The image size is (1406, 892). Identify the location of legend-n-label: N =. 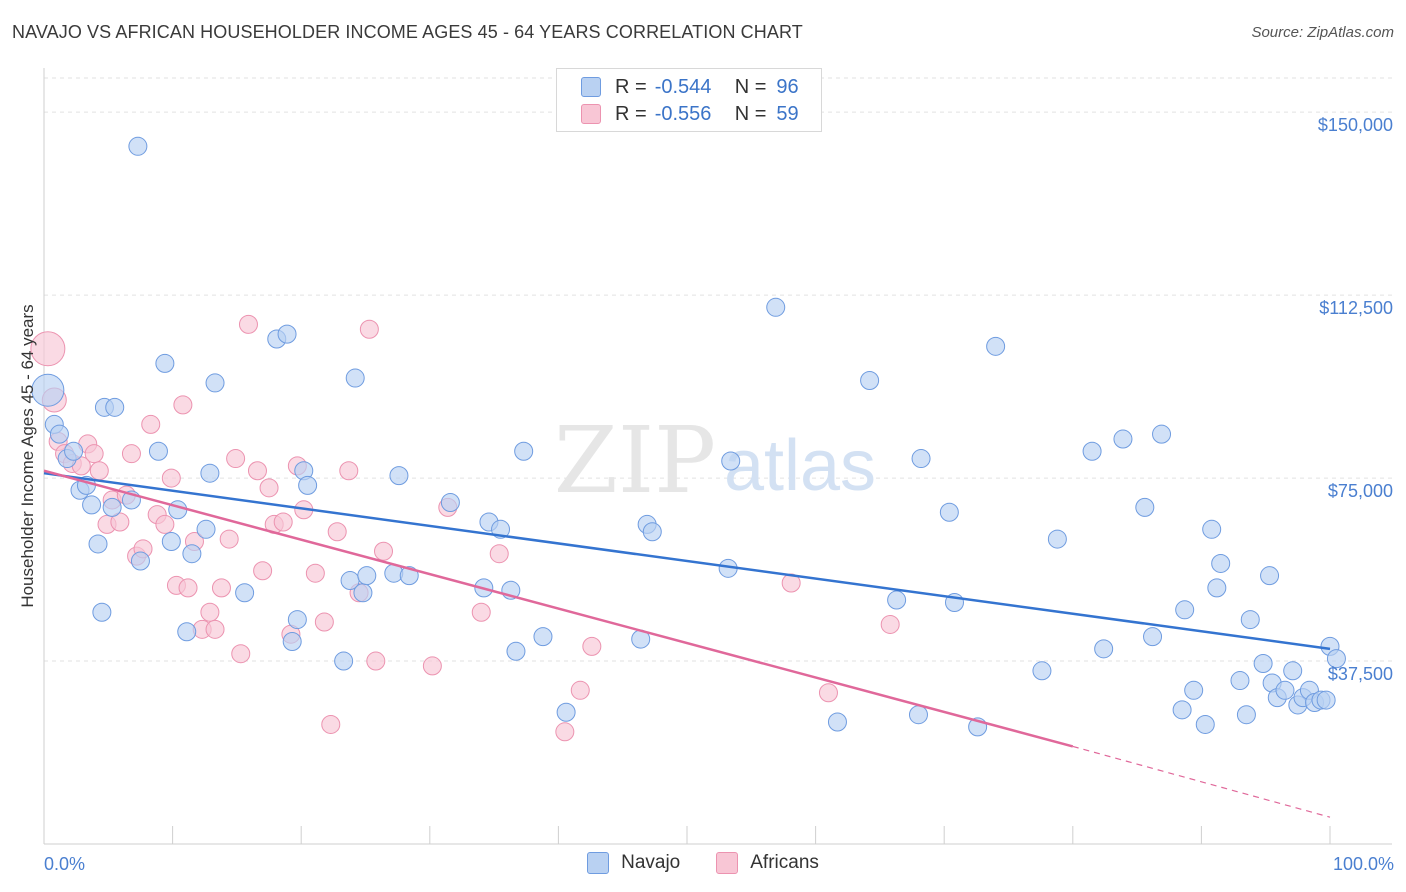
(750, 86).